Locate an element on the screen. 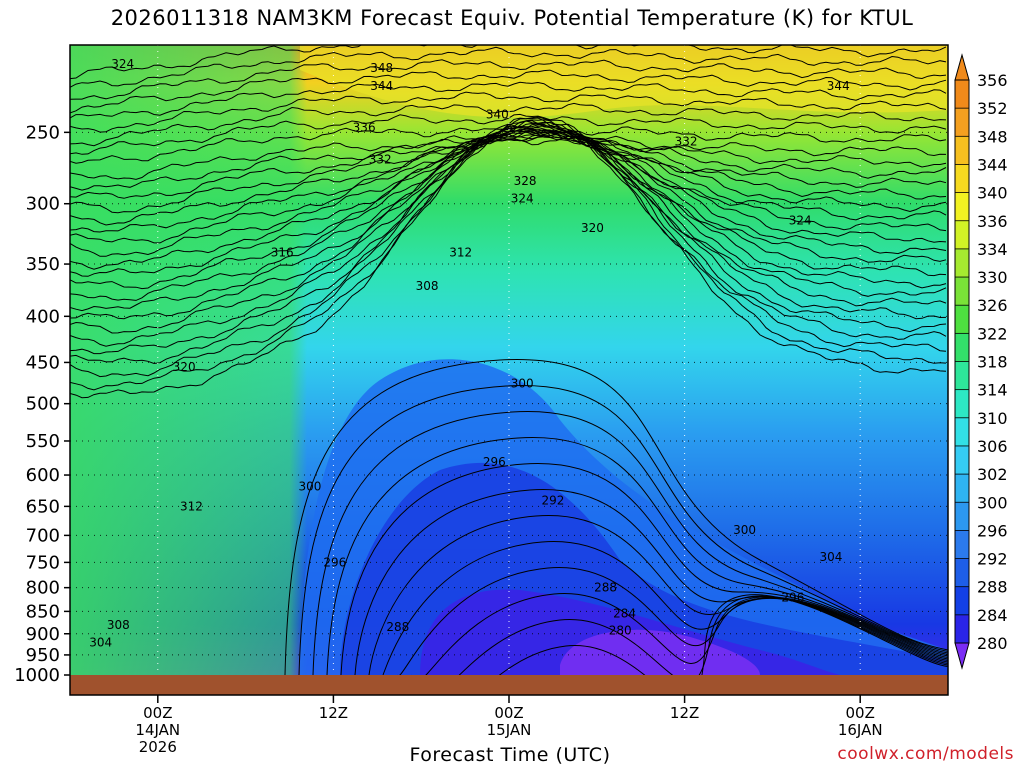  contour-label: 316 is located at coordinates (282, 253).